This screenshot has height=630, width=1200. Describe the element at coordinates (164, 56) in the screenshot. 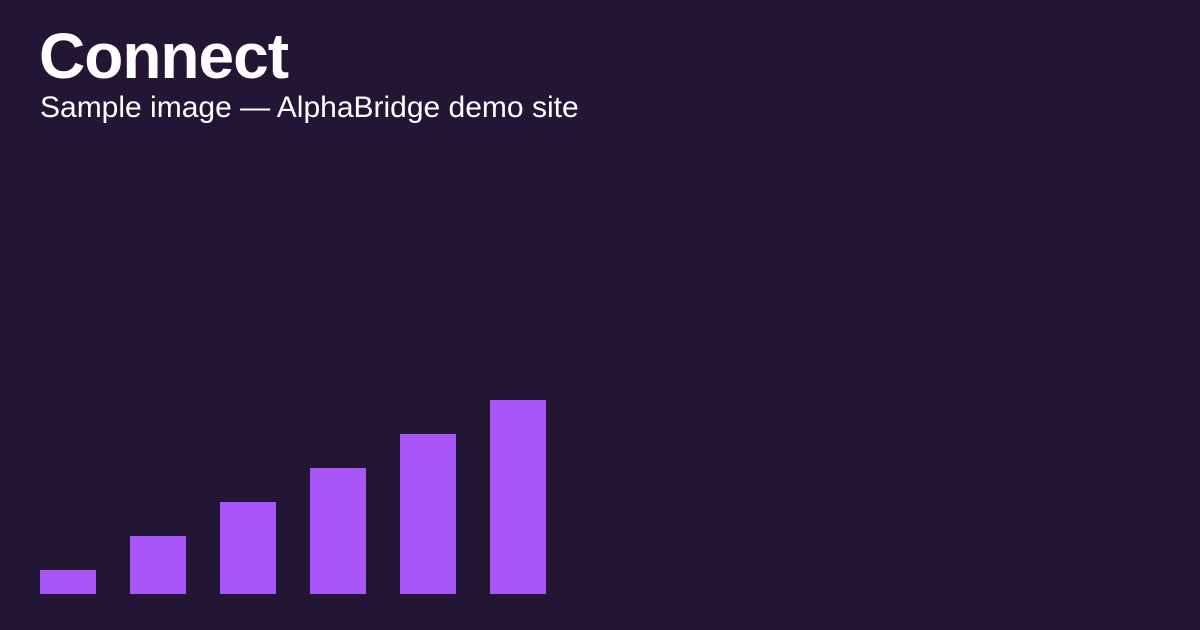

I see `title: Connect` at that location.